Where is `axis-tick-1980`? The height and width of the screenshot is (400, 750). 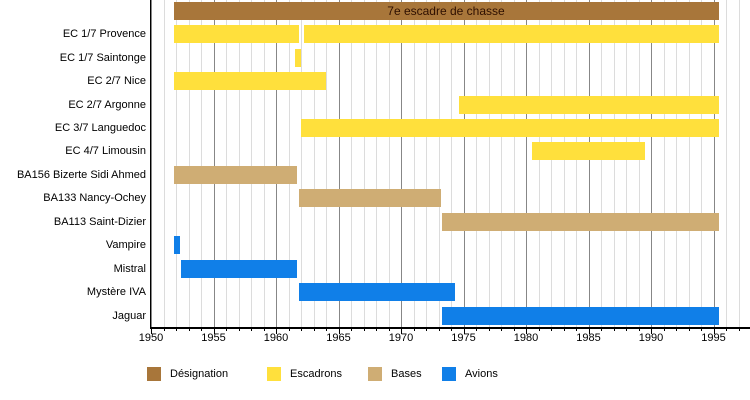
axis-tick-1980 is located at coordinates (526, 331).